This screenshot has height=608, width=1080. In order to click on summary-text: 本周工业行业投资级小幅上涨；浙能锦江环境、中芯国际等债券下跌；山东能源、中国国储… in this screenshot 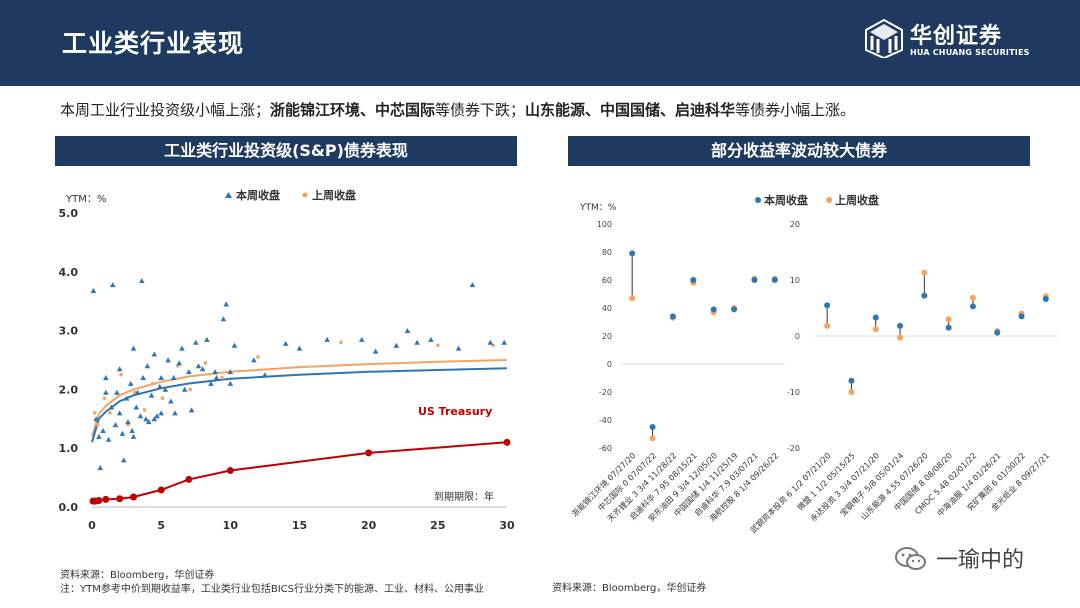, I will do `click(457, 109)`.